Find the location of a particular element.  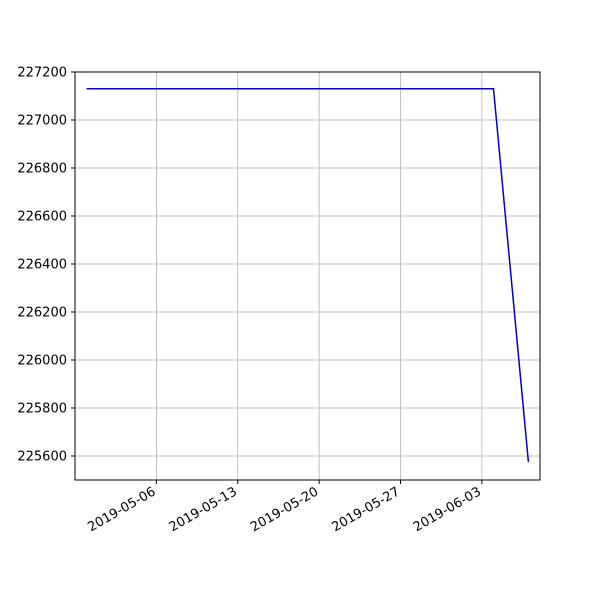

y-tick-label: 226400 is located at coordinates (42, 265).